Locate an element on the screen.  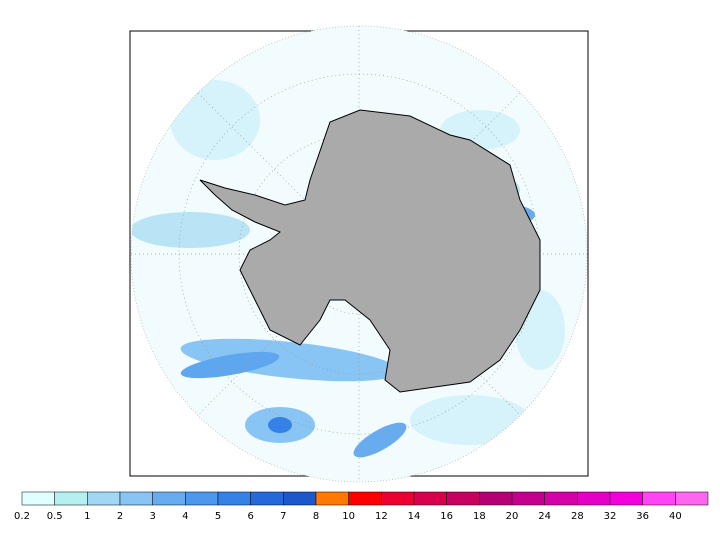
colorbar-label: 40 is located at coordinates (675, 516).